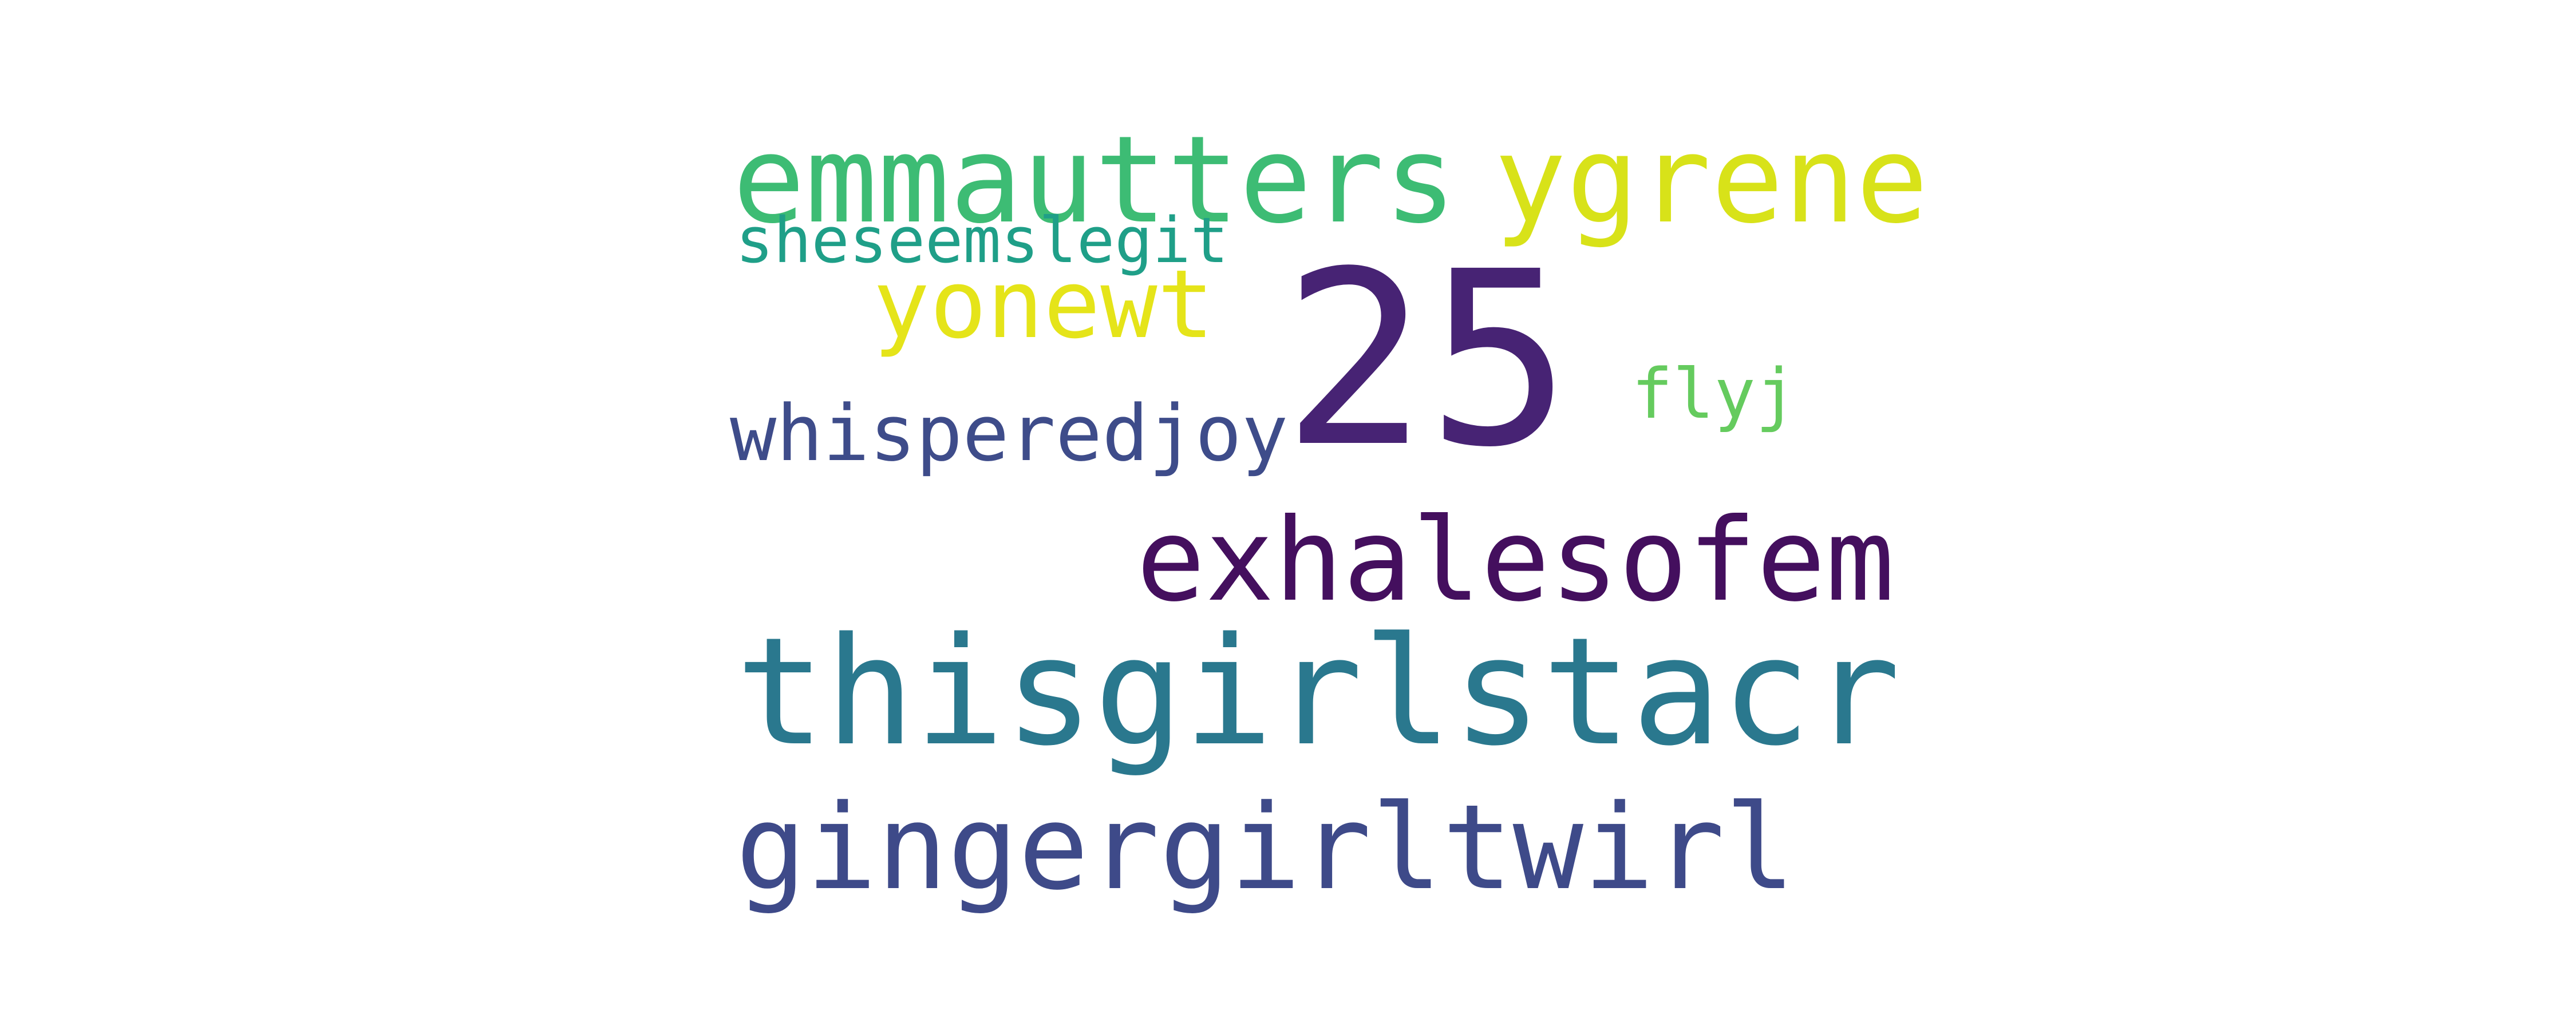  Describe the element at coordinates (1427, 360) in the screenshot. I see `word-25: 25` at that location.